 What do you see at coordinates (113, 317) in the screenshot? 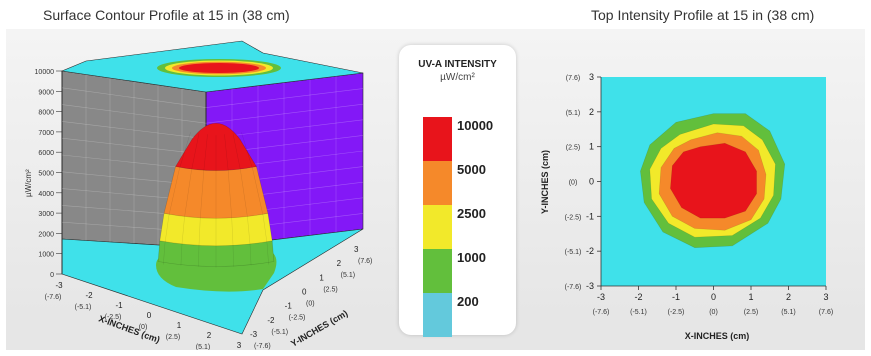
I see `x-tick-cm-label: (-2.5)` at bounding box center [113, 317].